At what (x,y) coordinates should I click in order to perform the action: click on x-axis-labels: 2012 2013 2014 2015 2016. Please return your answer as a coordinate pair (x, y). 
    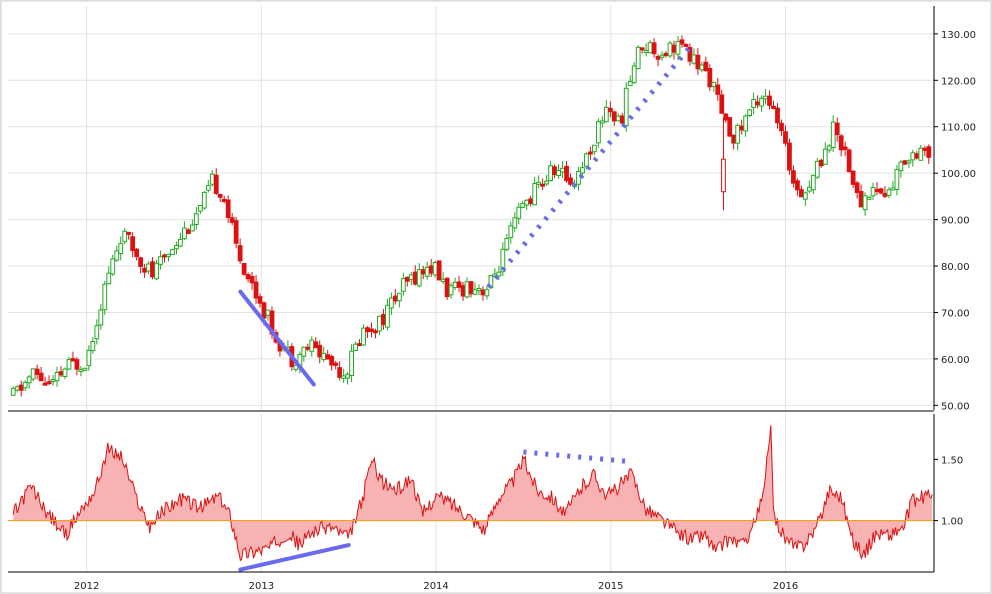
    Looking at the image, I should click on (436, 586).